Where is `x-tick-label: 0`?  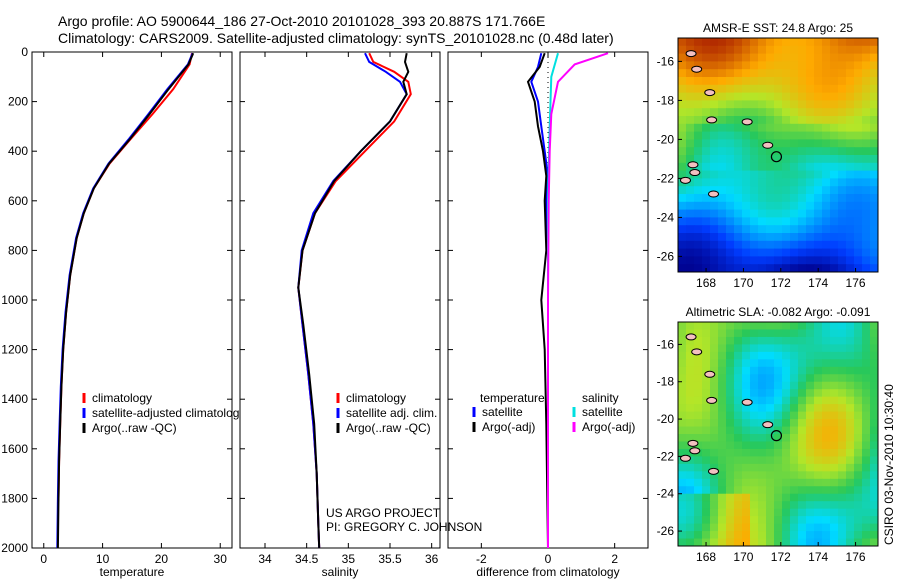 x-tick-label: 0 is located at coordinates (548, 559).